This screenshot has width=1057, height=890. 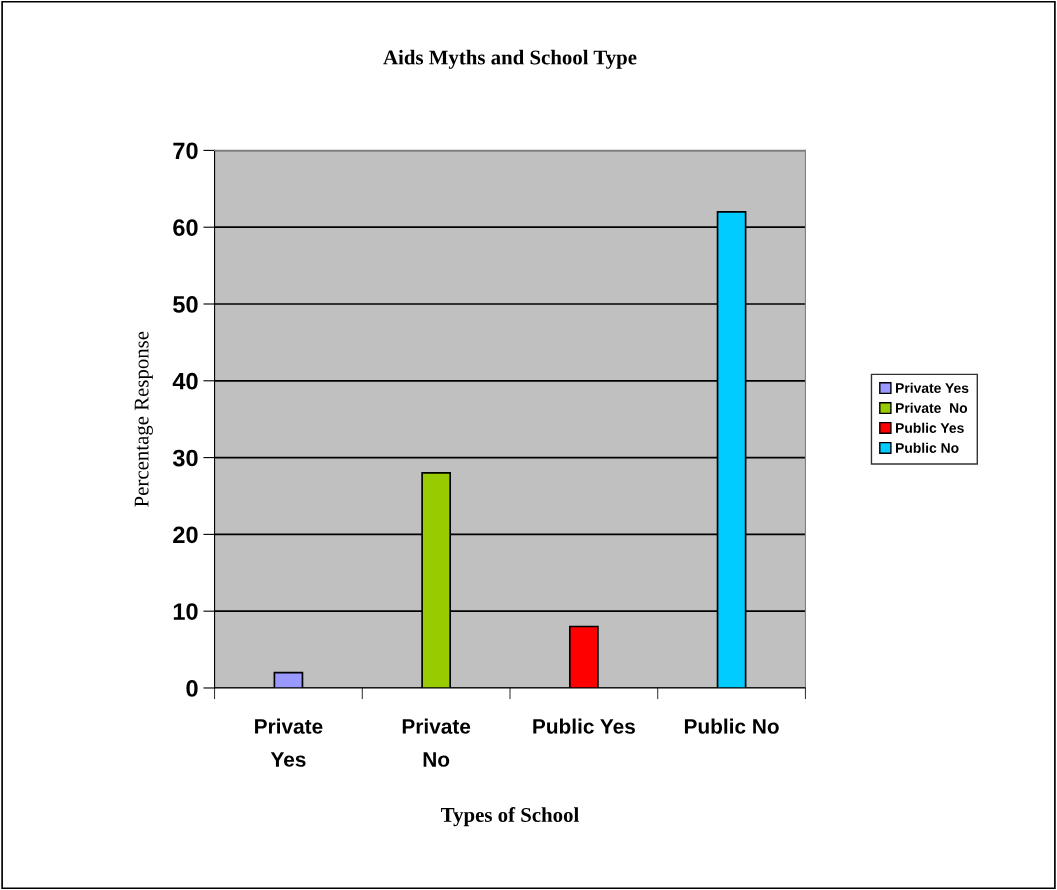 I want to click on x-tick-label: Public Yes, so click(x=584, y=726).